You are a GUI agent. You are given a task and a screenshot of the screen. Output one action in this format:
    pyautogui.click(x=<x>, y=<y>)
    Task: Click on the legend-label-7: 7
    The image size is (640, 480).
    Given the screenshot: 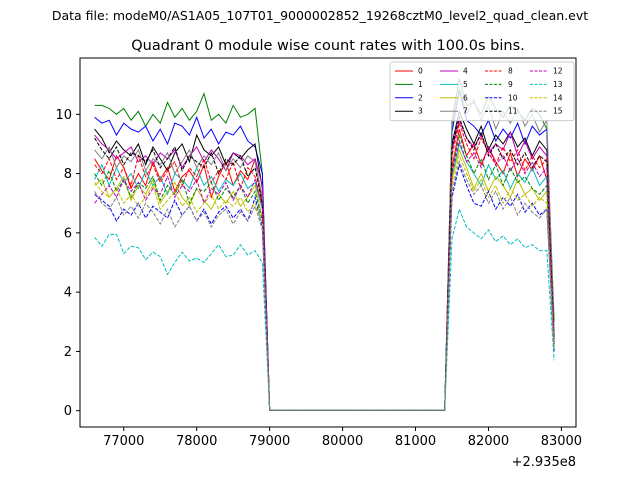 What is the action you would take?
    pyautogui.click(x=465, y=111)
    